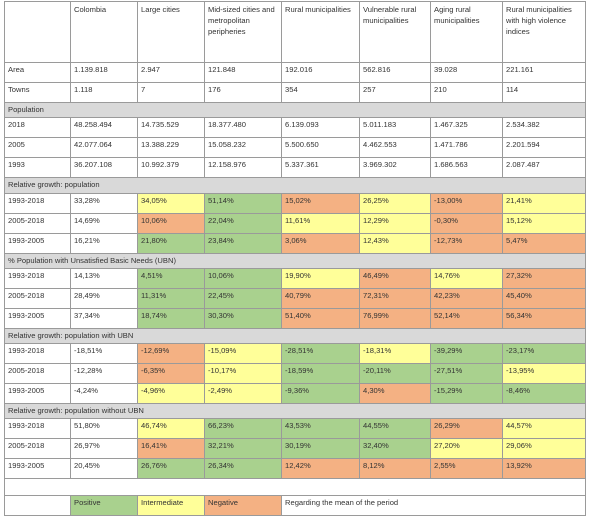 The height and width of the screenshot is (516, 589). Describe the element at coordinates (466, 429) in the screenshot. I see `table-cell: 26,29%` at that location.